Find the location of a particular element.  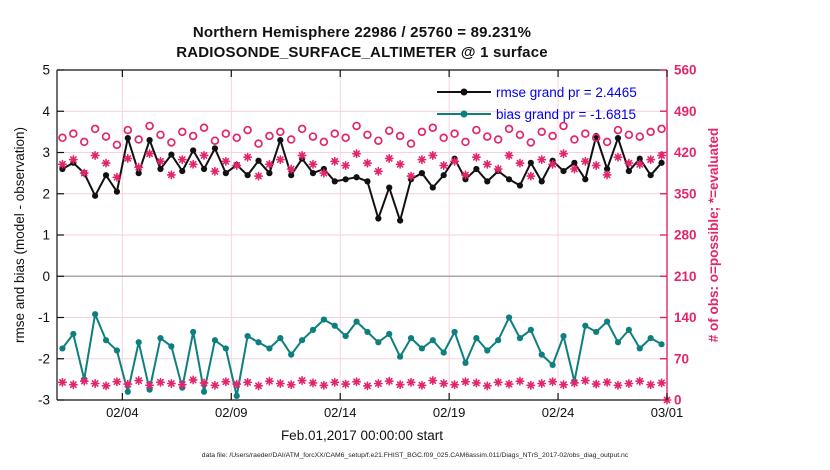

svg-text: 70 is located at coordinates (681, 358).